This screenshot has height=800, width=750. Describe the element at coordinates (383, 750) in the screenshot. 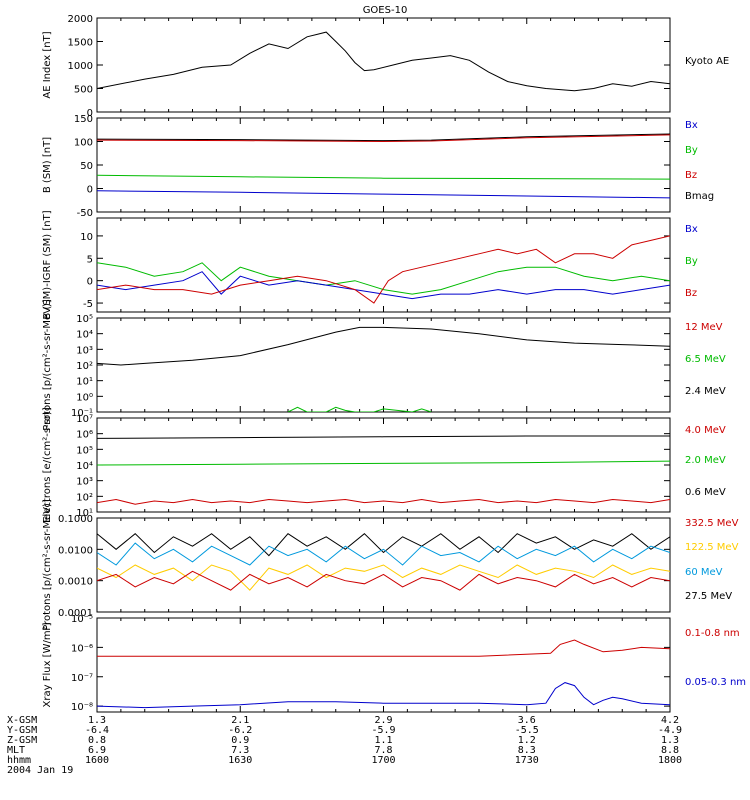

I see `x-tick-value: 7.8` at that location.